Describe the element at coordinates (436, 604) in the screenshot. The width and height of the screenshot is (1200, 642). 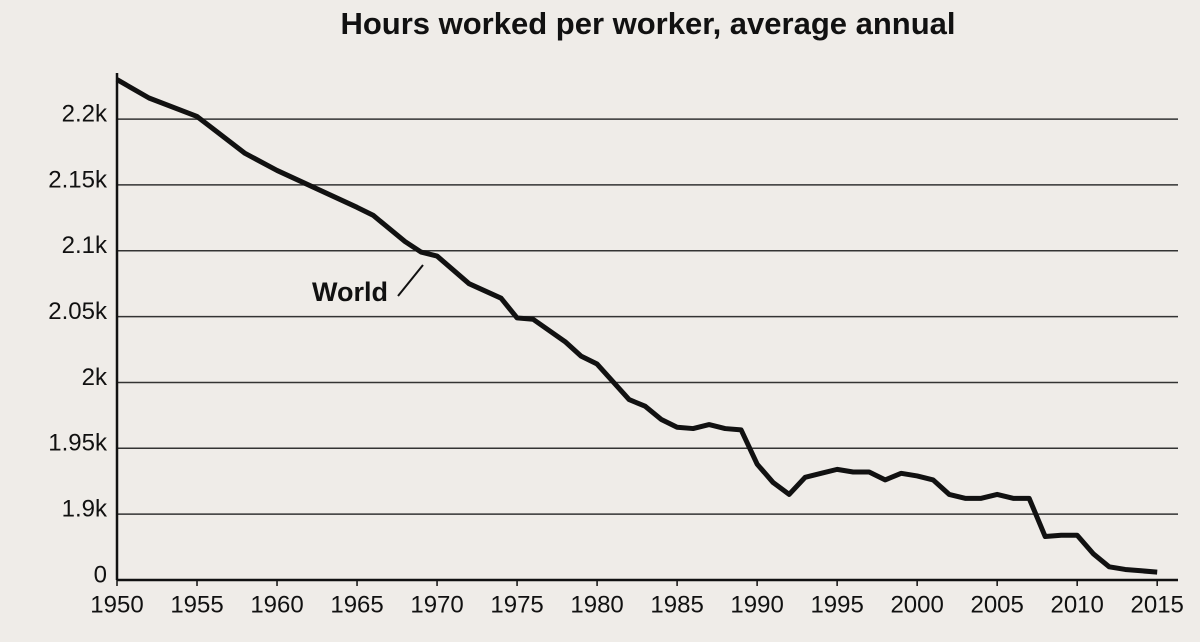
I see `x-tick-label: 1970` at that location.